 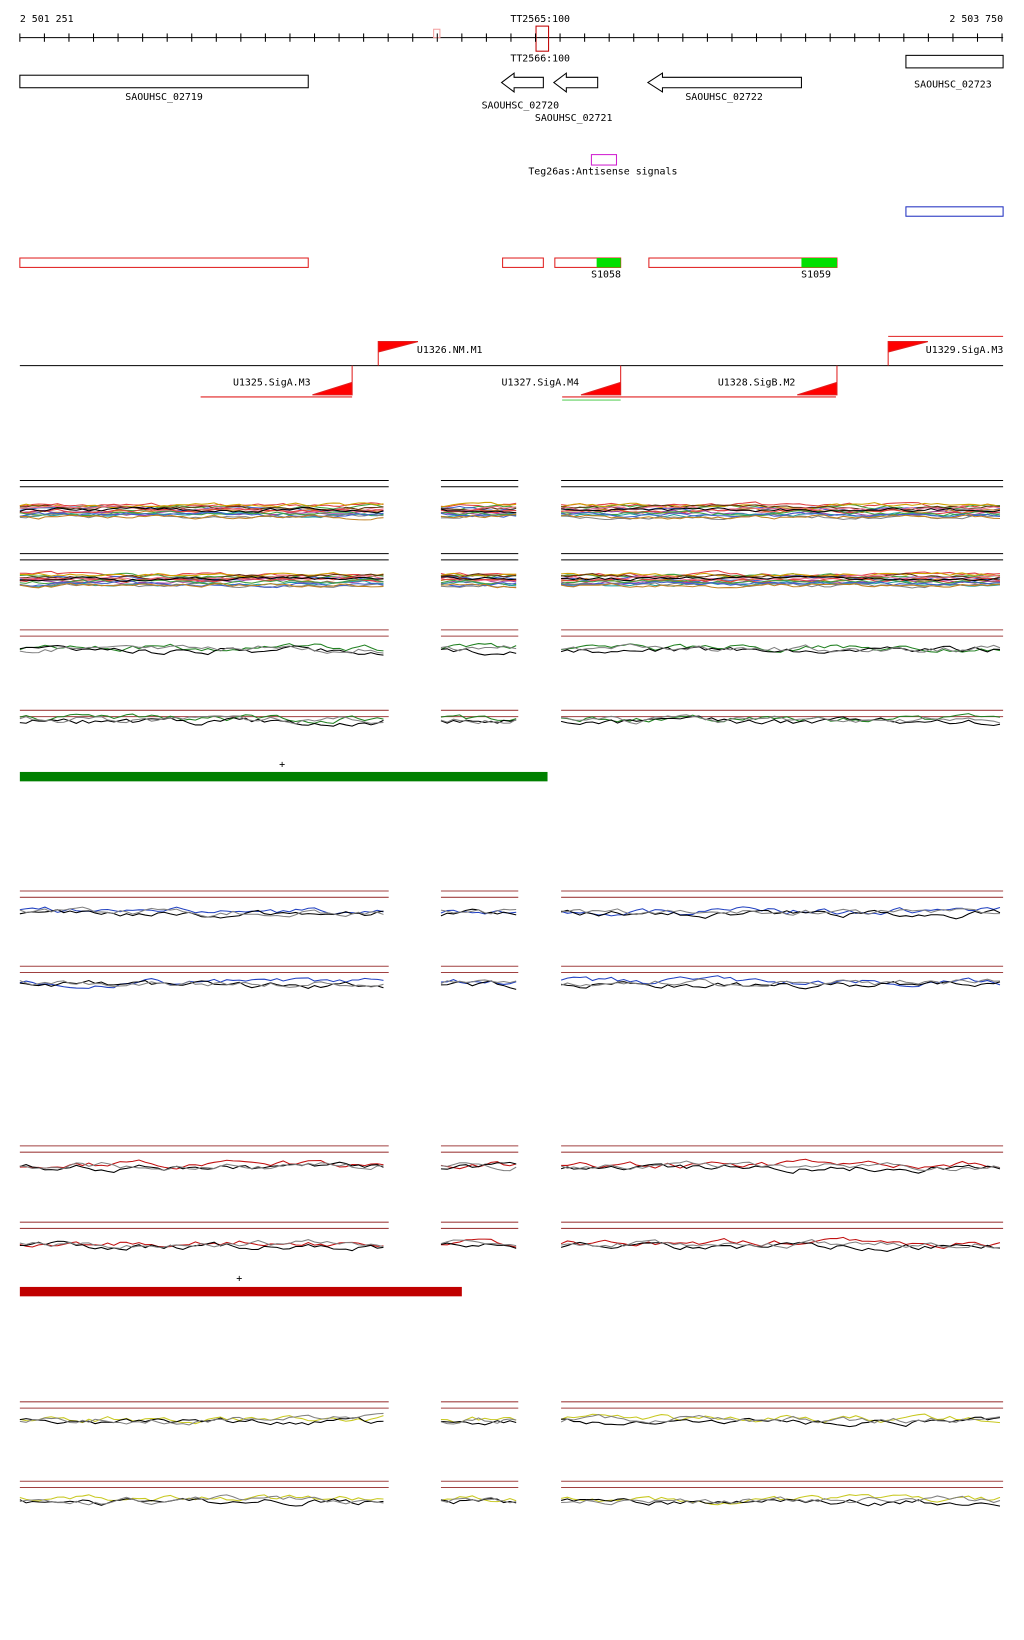 What do you see at coordinates (282, 765) in the screenshot?
I see `condition-marker: +` at bounding box center [282, 765].